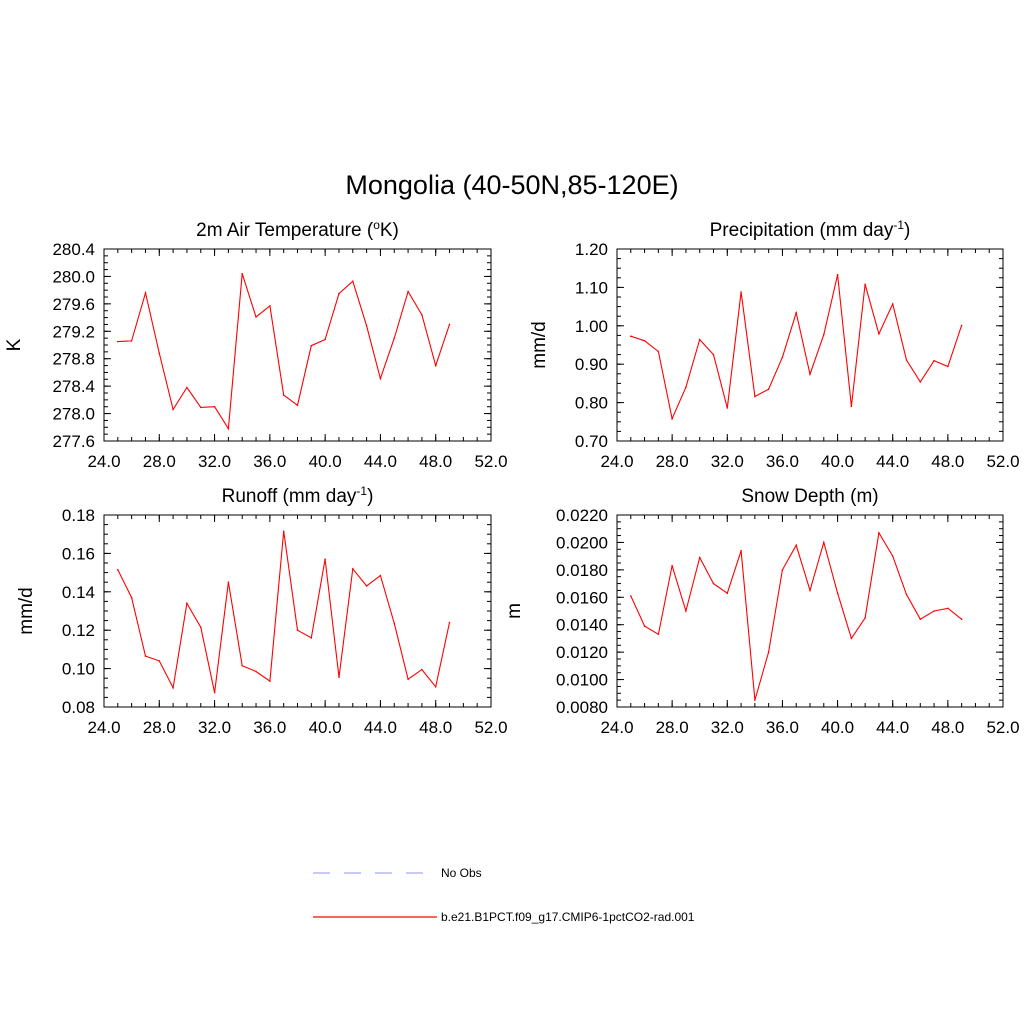  Describe the element at coordinates (591, 441) in the screenshot. I see `y-tick-label: 0.70` at that location.